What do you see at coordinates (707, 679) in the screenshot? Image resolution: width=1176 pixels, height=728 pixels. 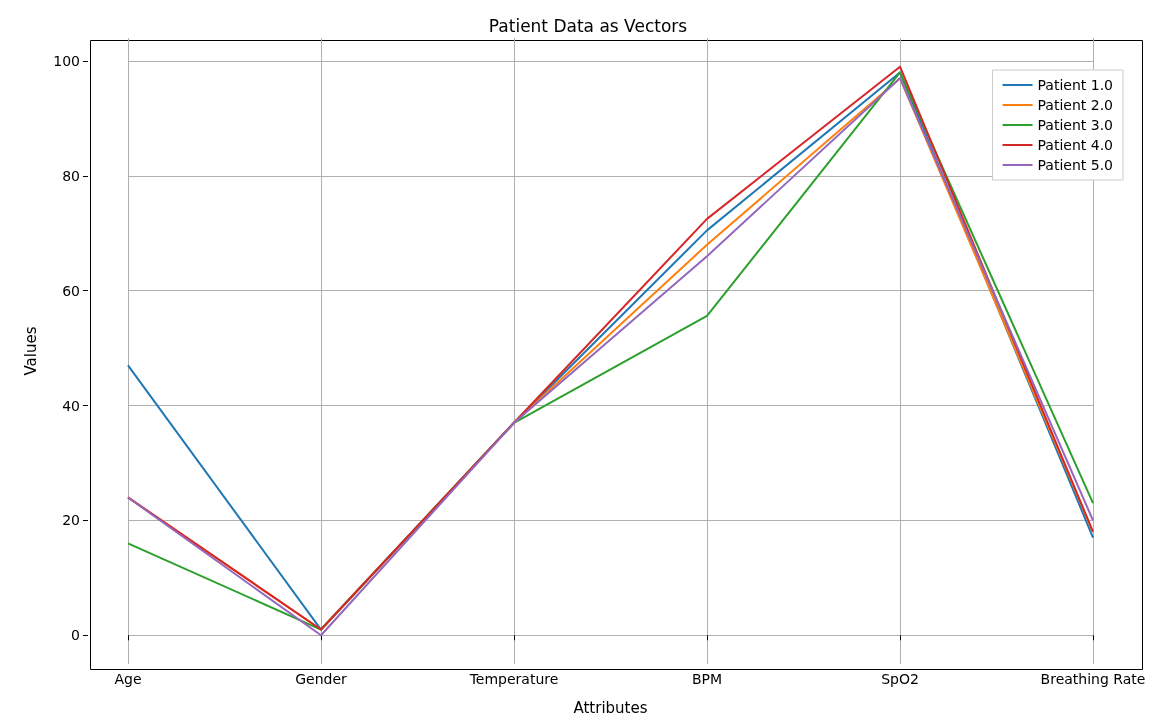 I see `x-tick-label: BPM` at bounding box center [707, 679].